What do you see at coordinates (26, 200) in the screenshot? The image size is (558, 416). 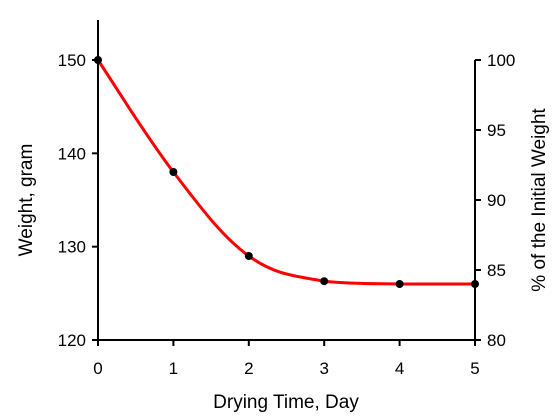 I see `y-axis-title-left: Weight, gram` at bounding box center [26, 200].